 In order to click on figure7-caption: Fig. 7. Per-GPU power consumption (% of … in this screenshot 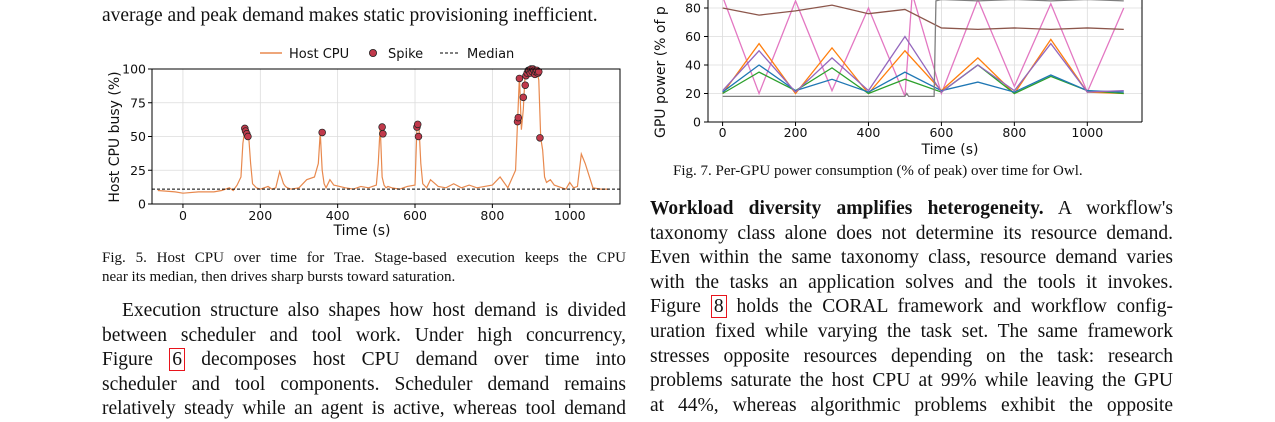, I will do `click(878, 171)`.